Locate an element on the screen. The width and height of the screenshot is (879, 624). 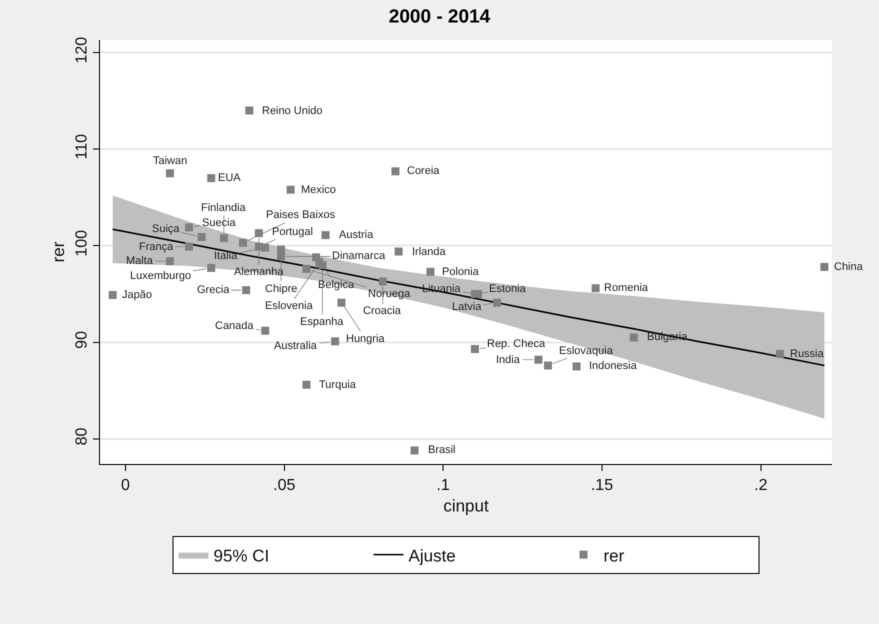
x-tick-label: .05 is located at coordinates (284, 485).